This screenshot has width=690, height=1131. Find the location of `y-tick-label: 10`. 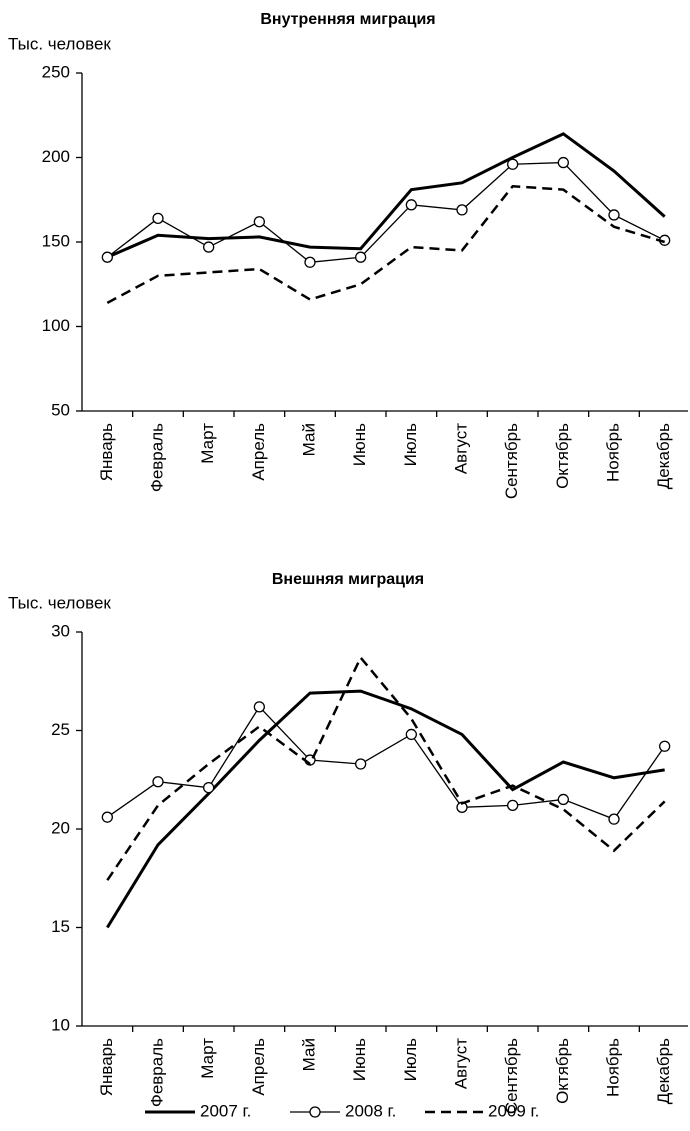

y-tick-label: 10 is located at coordinates (60, 1024).